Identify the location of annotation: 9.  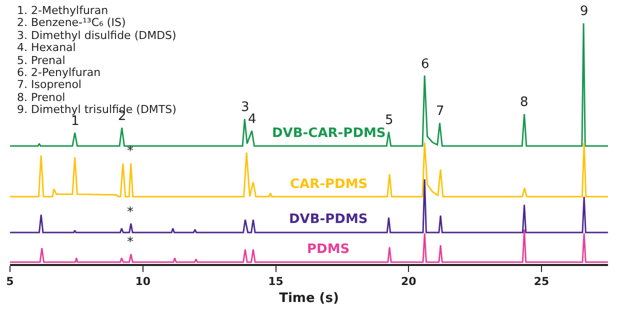
(584, 11).